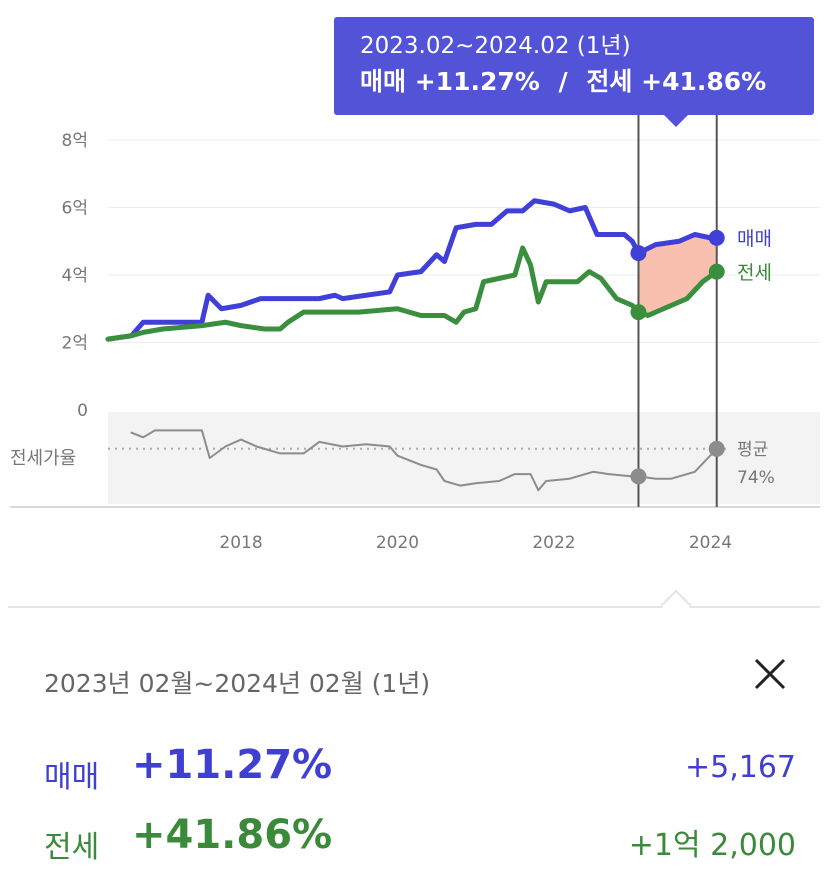 The height and width of the screenshot is (876, 827). I want to click on series-line-sale, so click(412, 270).